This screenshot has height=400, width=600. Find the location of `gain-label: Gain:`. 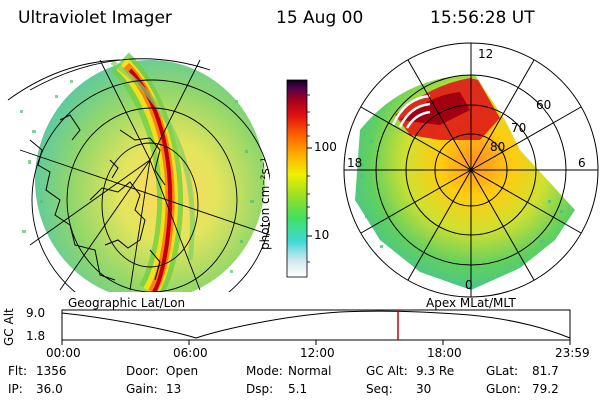

gain-label: Gain: is located at coordinates (142, 389).